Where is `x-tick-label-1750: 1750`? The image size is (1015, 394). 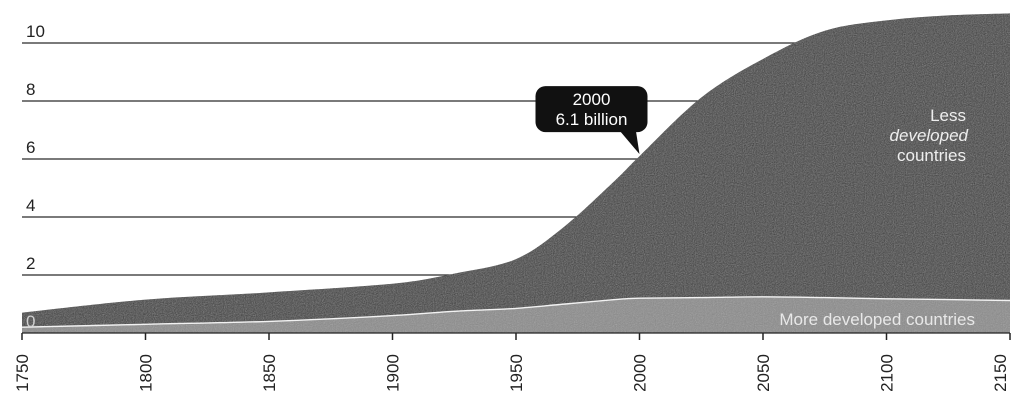
x-tick-label-1750: 1750 is located at coordinates (22, 373).